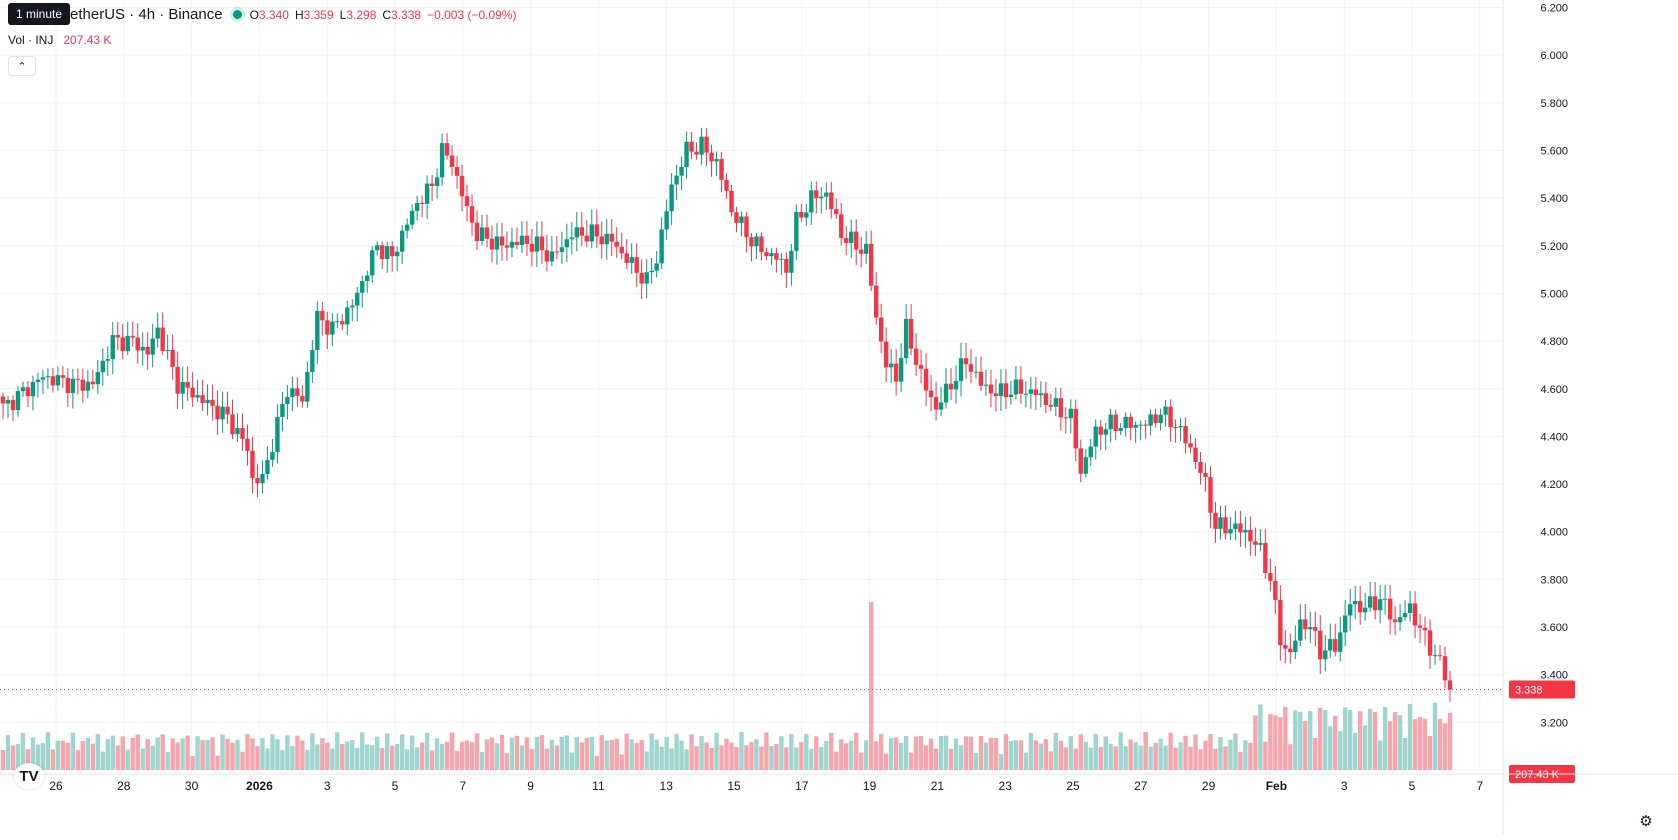 This screenshot has width=1678, height=840. What do you see at coordinates (318, 14) in the screenshot?
I see `high-value: 3.359` at bounding box center [318, 14].